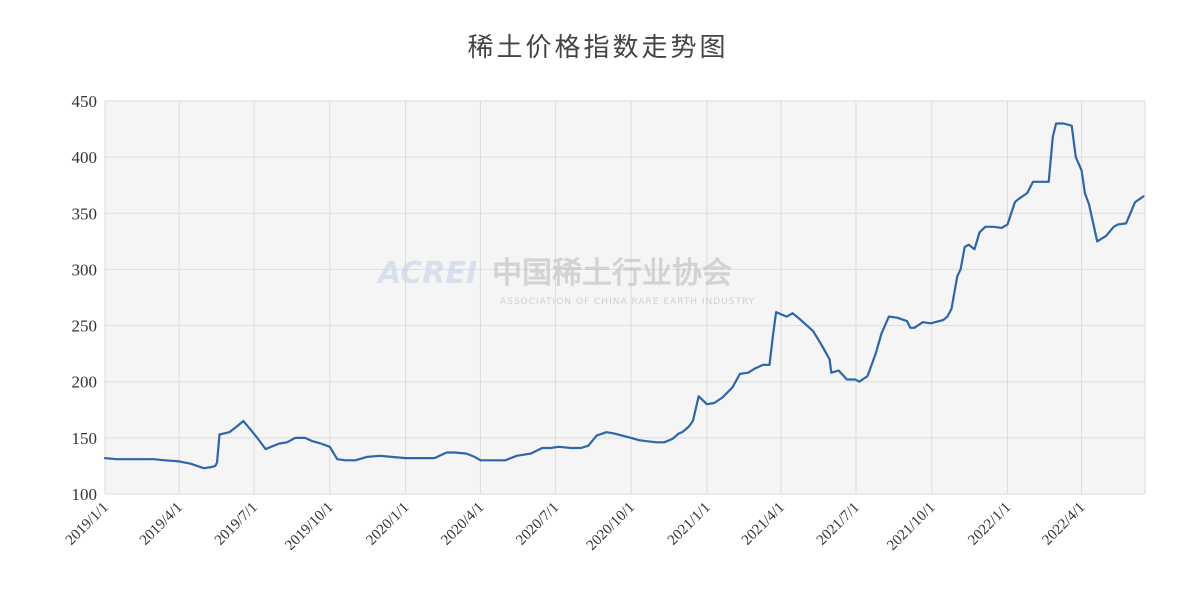 This screenshot has width=1200, height=597. Describe the element at coordinates (85, 213) in the screenshot. I see `y-tick-label: 350` at that location.